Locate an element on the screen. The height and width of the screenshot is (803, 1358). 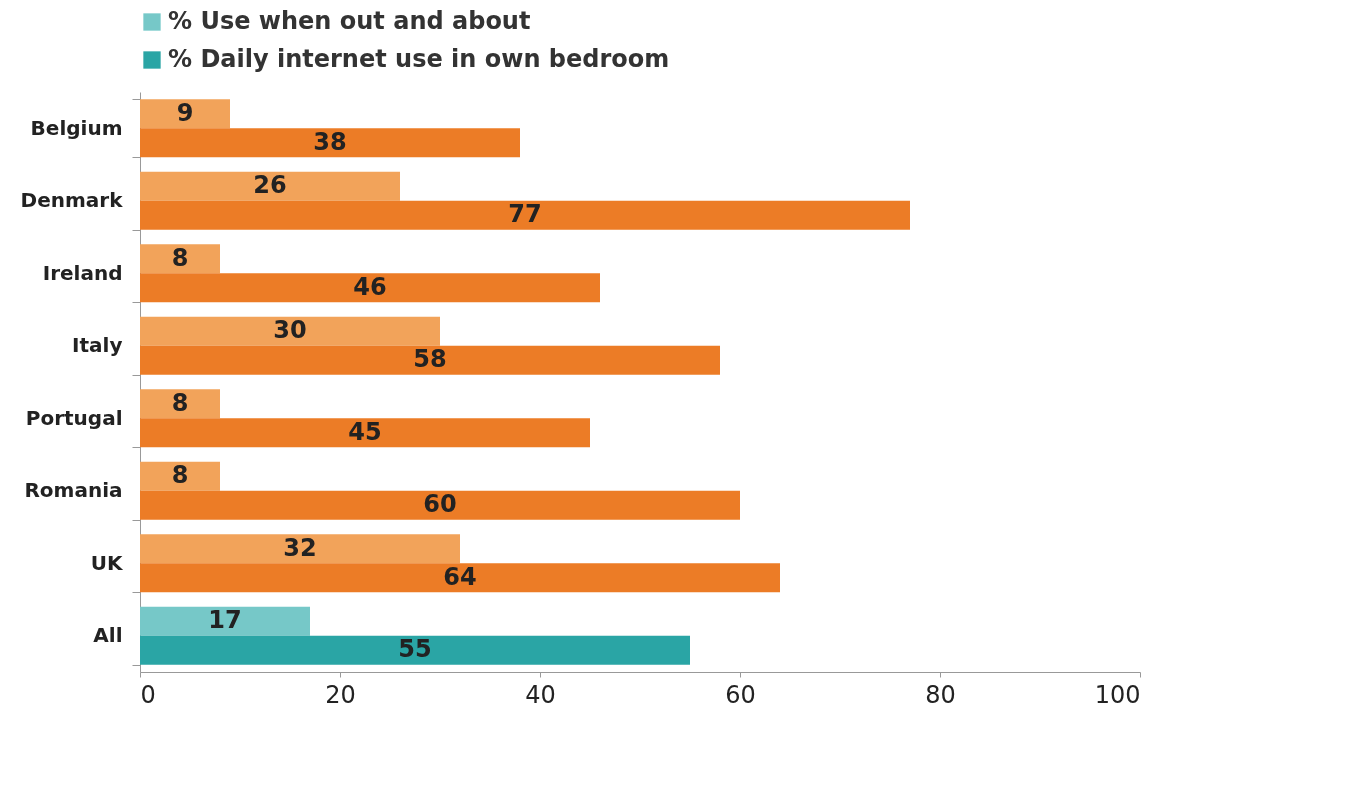
data-label: 60 is located at coordinates (440, 504).